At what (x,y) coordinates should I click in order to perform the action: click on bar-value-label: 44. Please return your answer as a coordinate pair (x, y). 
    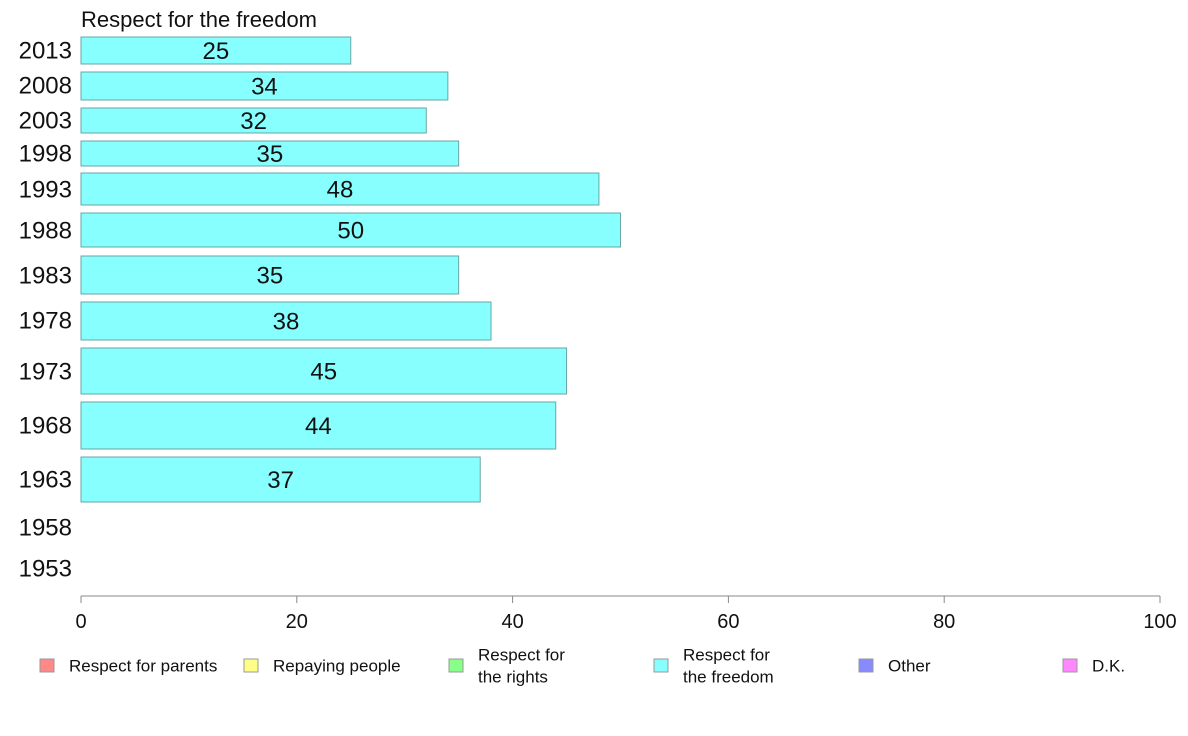
    Looking at the image, I should click on (318, 426).